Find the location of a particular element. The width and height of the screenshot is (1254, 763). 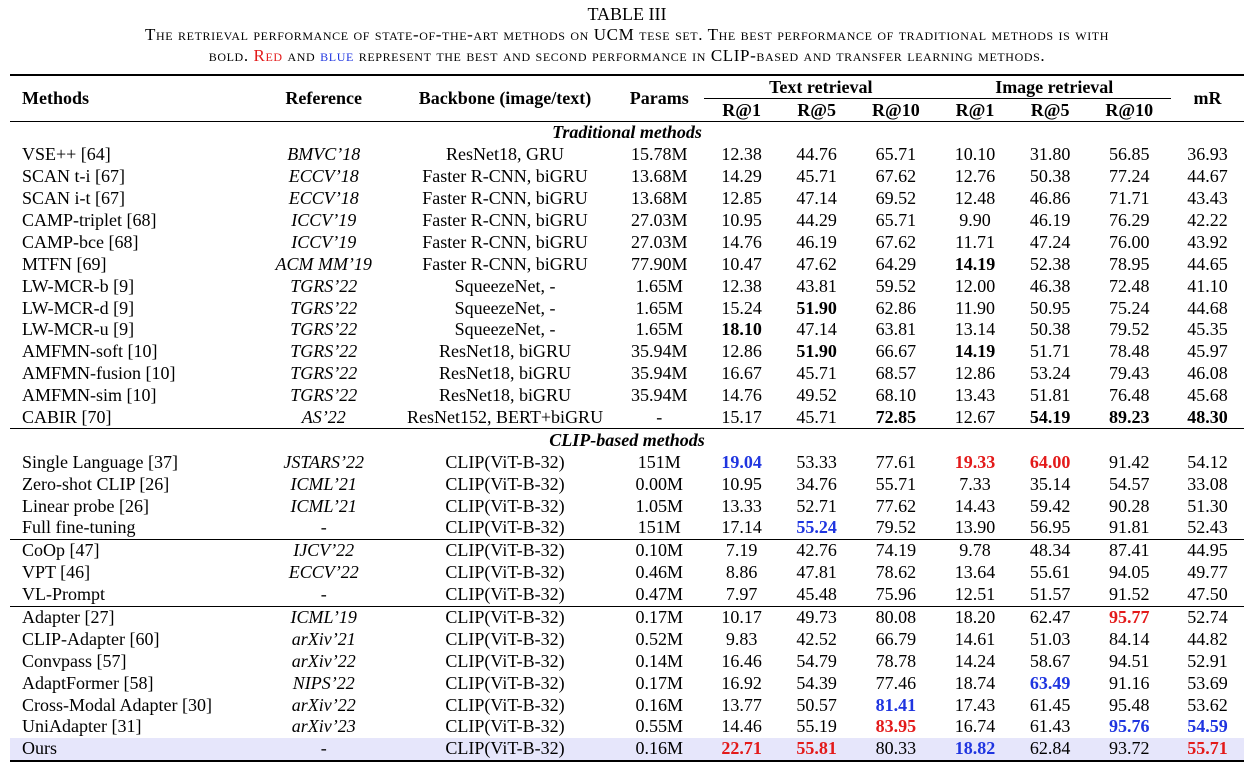

metric-cell: 56.85 is located at coordinates (1129, 154).